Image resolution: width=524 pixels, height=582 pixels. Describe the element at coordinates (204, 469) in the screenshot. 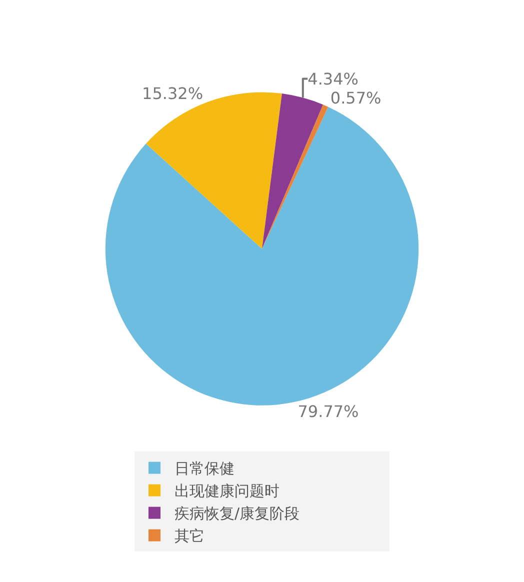

I see `legend-label: 日常保健` at that location.